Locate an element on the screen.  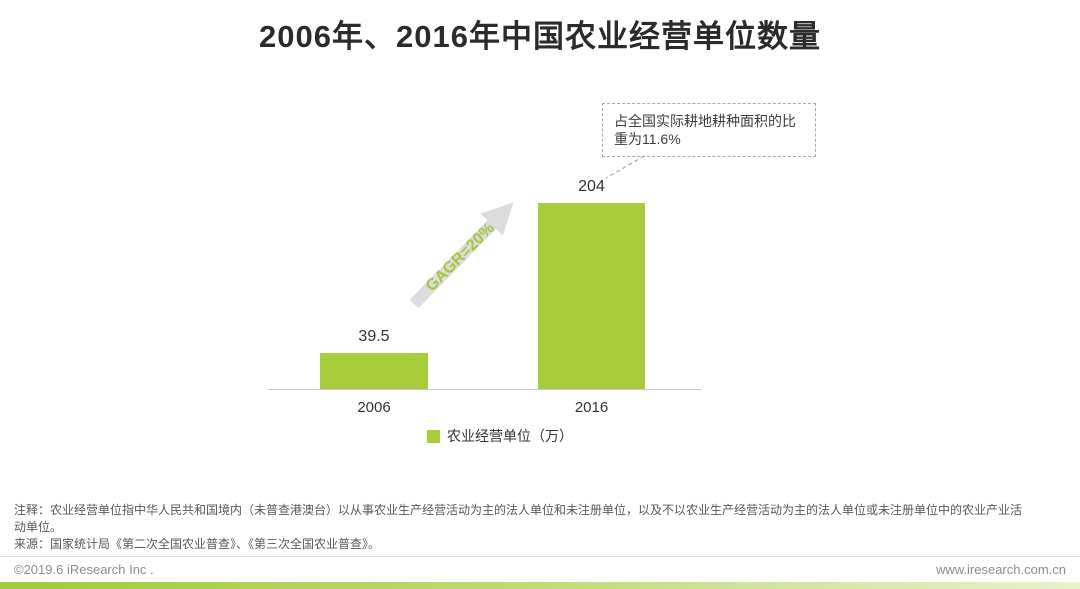
bar-group-2016: 204 is located at coordinates (591, 283).